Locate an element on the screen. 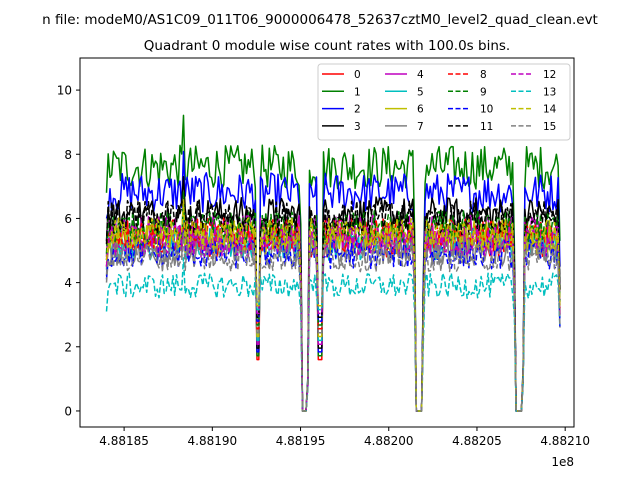  legend-label-3: 3 is located at coordinates (357, 127).